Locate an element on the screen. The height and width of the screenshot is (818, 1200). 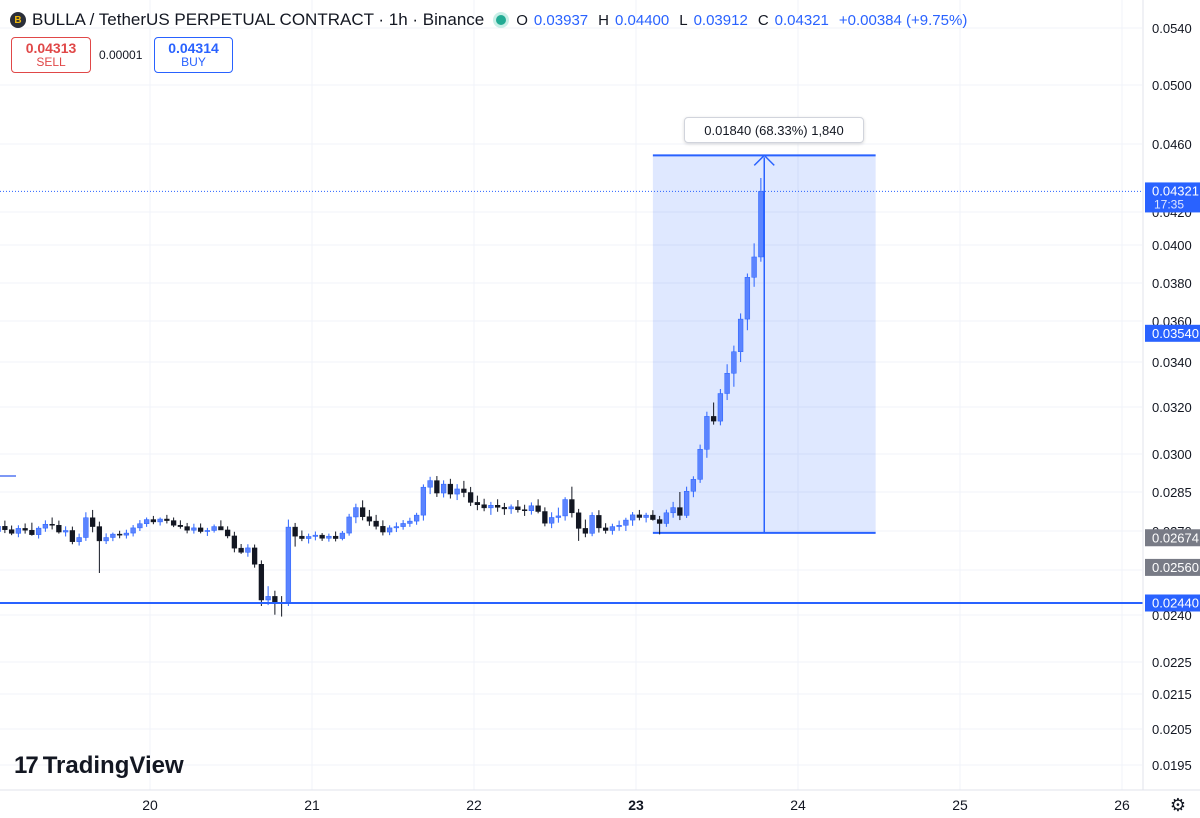
open-label: O is located at coordinates (522, 20).